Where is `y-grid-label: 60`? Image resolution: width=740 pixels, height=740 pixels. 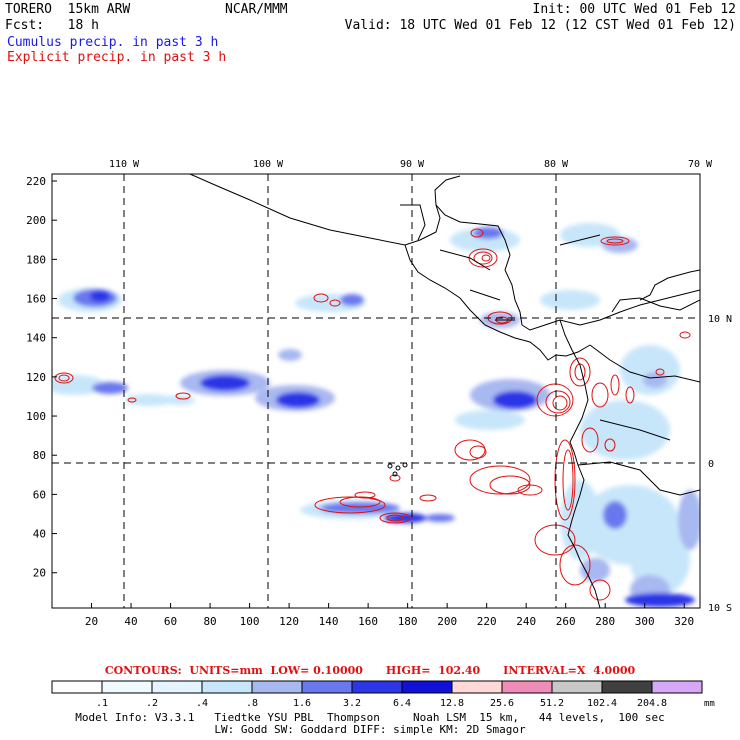
y-grid-label: 60 is located at coordinates (39, 494).